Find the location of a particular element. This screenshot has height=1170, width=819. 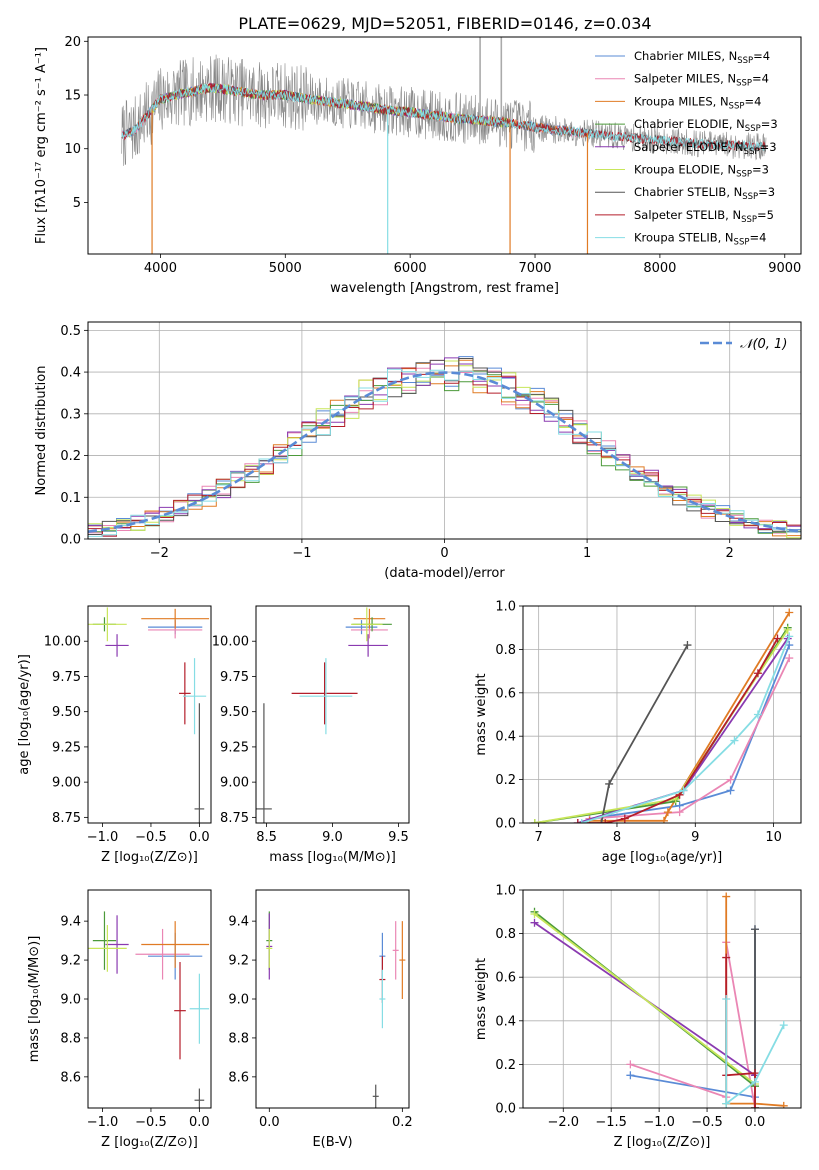

x-axis-label: (data-model)/error is located at coordinates (444, 573).